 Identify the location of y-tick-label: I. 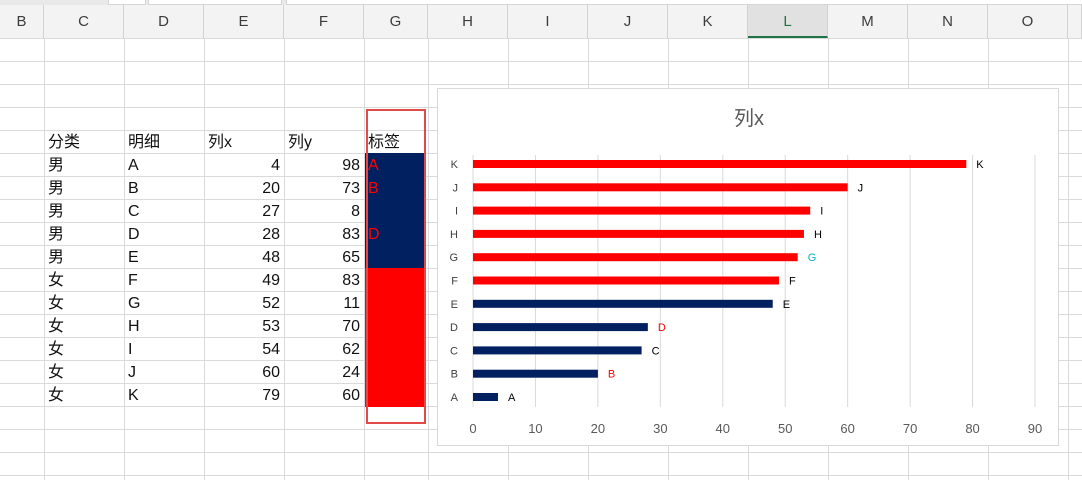
(456, 212).